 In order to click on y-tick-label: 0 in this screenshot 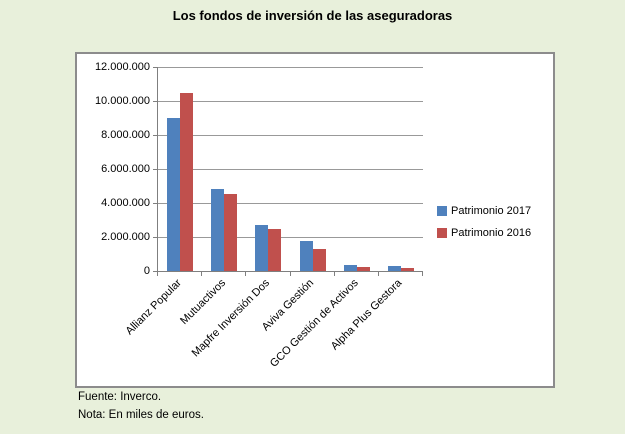, I will do `click(146, 271)`.